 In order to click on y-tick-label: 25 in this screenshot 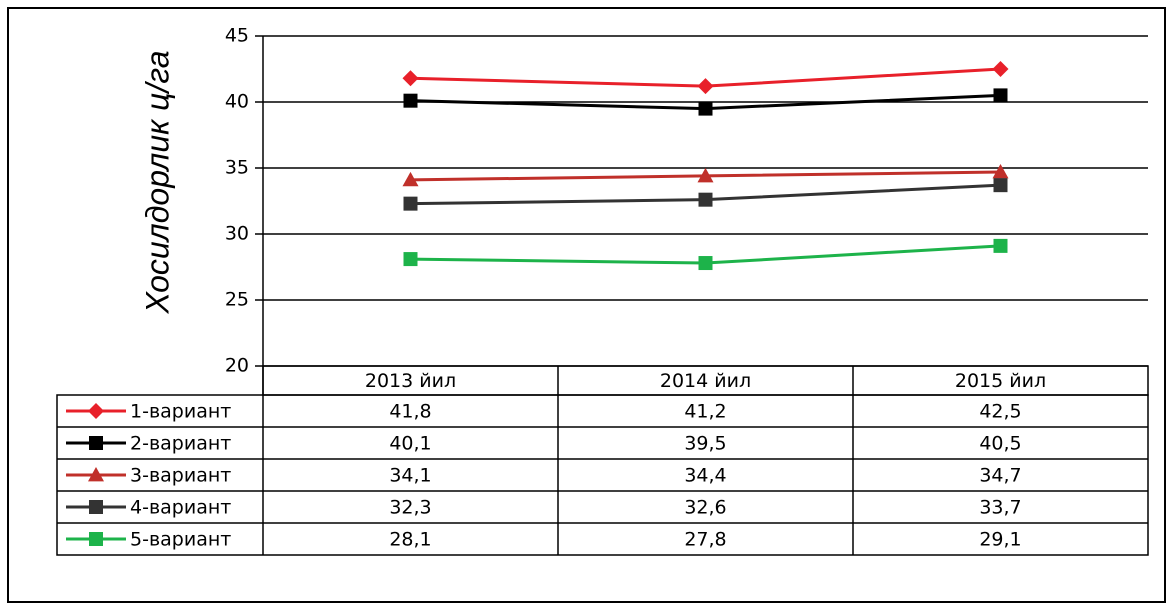, I will do `click(237, 300)`.